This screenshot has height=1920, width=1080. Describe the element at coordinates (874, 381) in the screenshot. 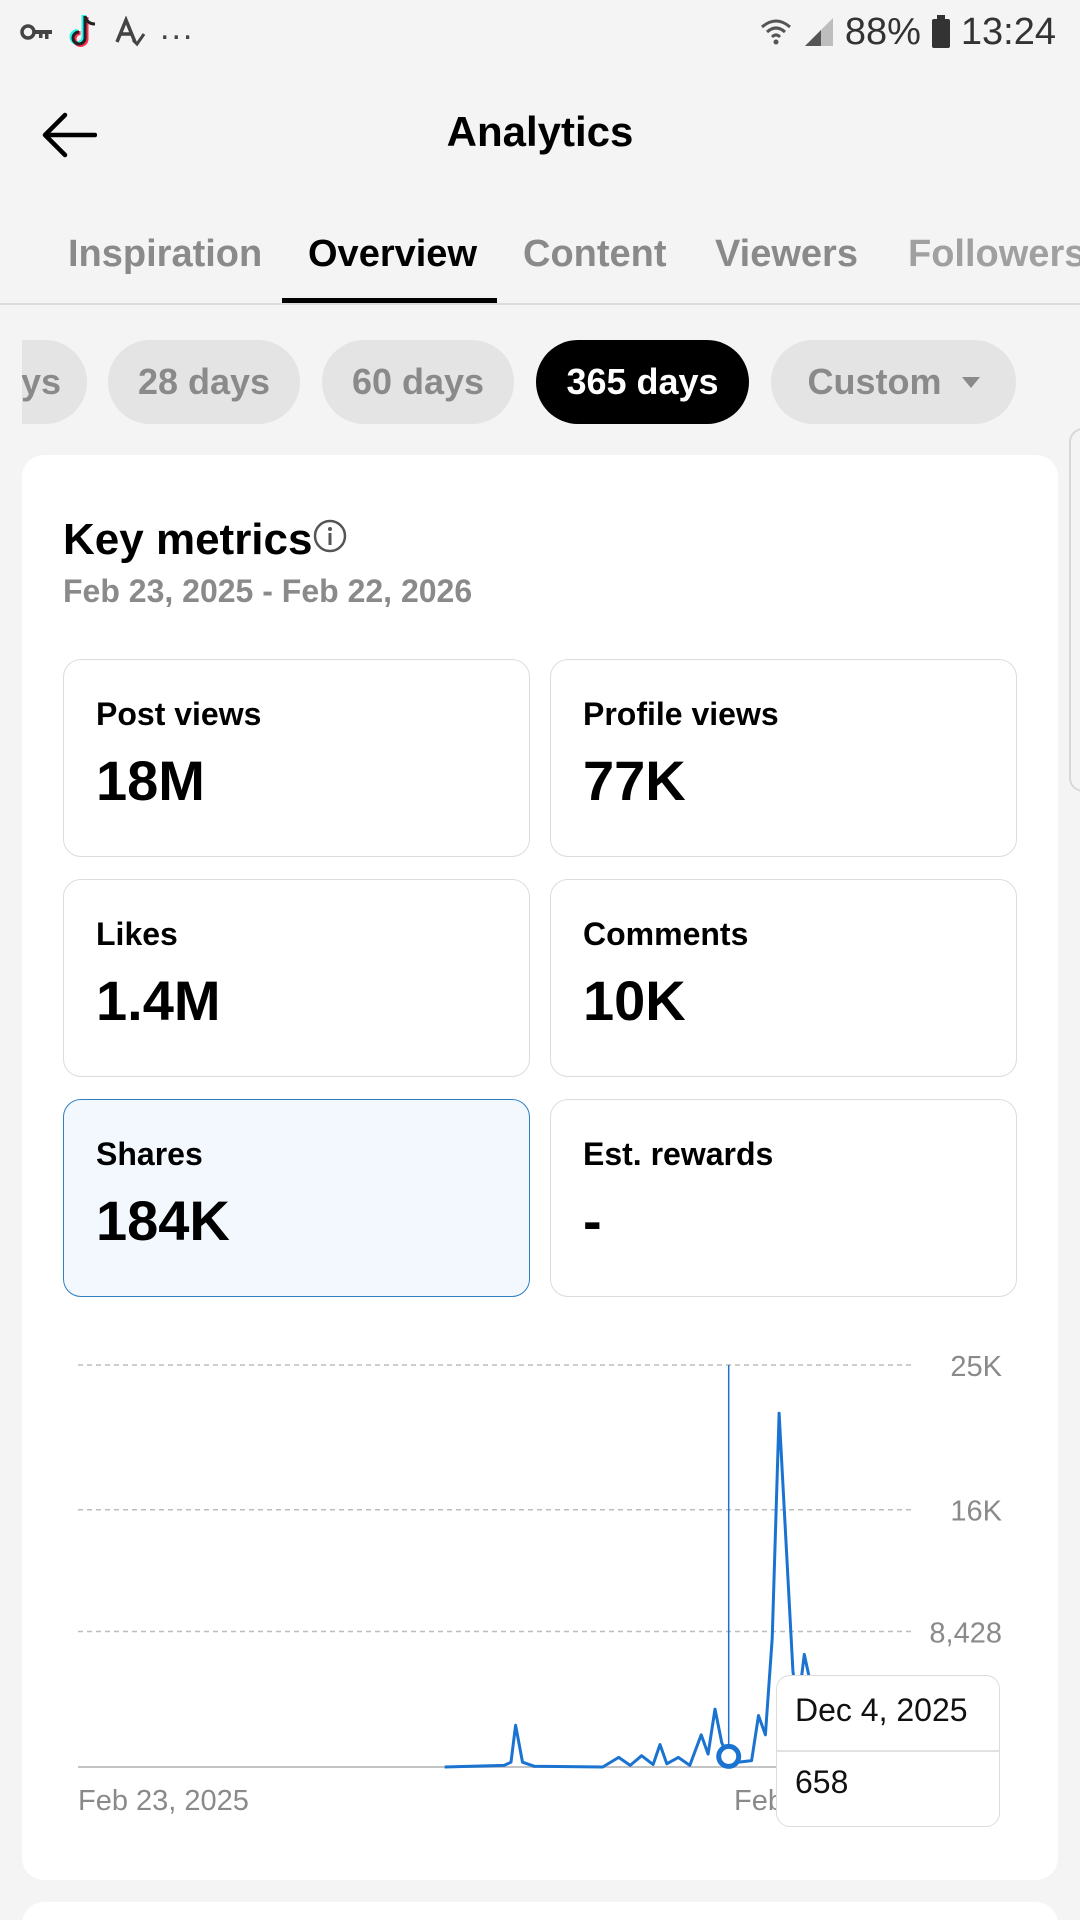

I see `period-chip-label: Custom` at that location.